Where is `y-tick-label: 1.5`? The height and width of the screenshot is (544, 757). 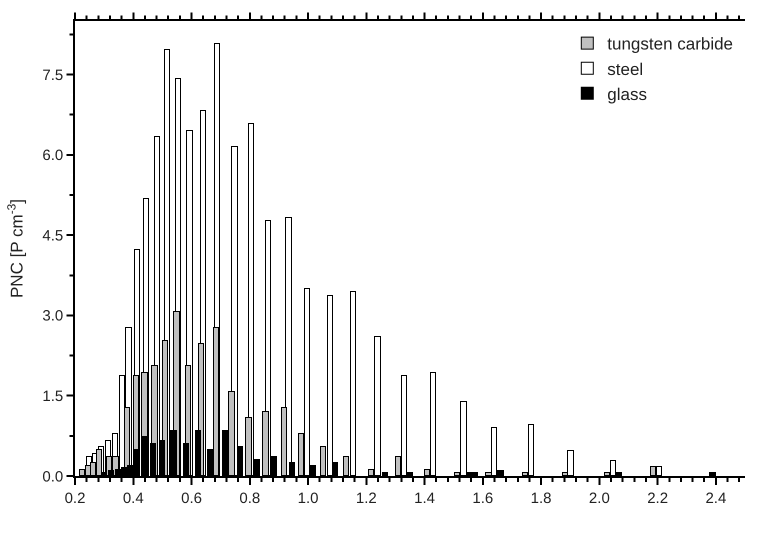
y-tick-label: 1.5 is located at coordinates (53, 396).